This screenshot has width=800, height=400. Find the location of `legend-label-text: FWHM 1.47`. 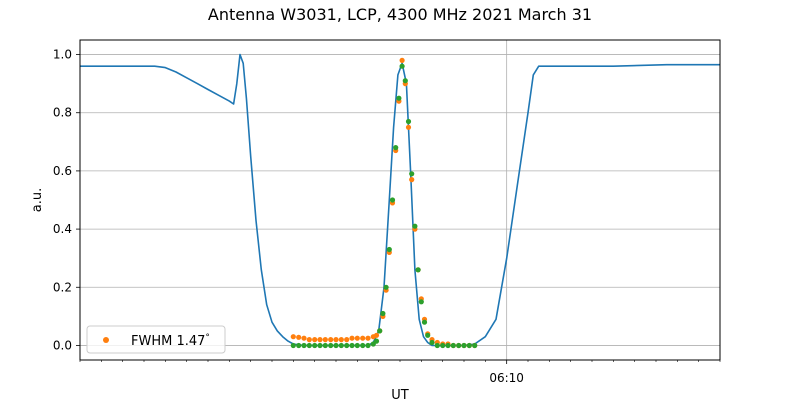

legend-label-text: FWHM 1.47 is located at coordinates (168, 341).